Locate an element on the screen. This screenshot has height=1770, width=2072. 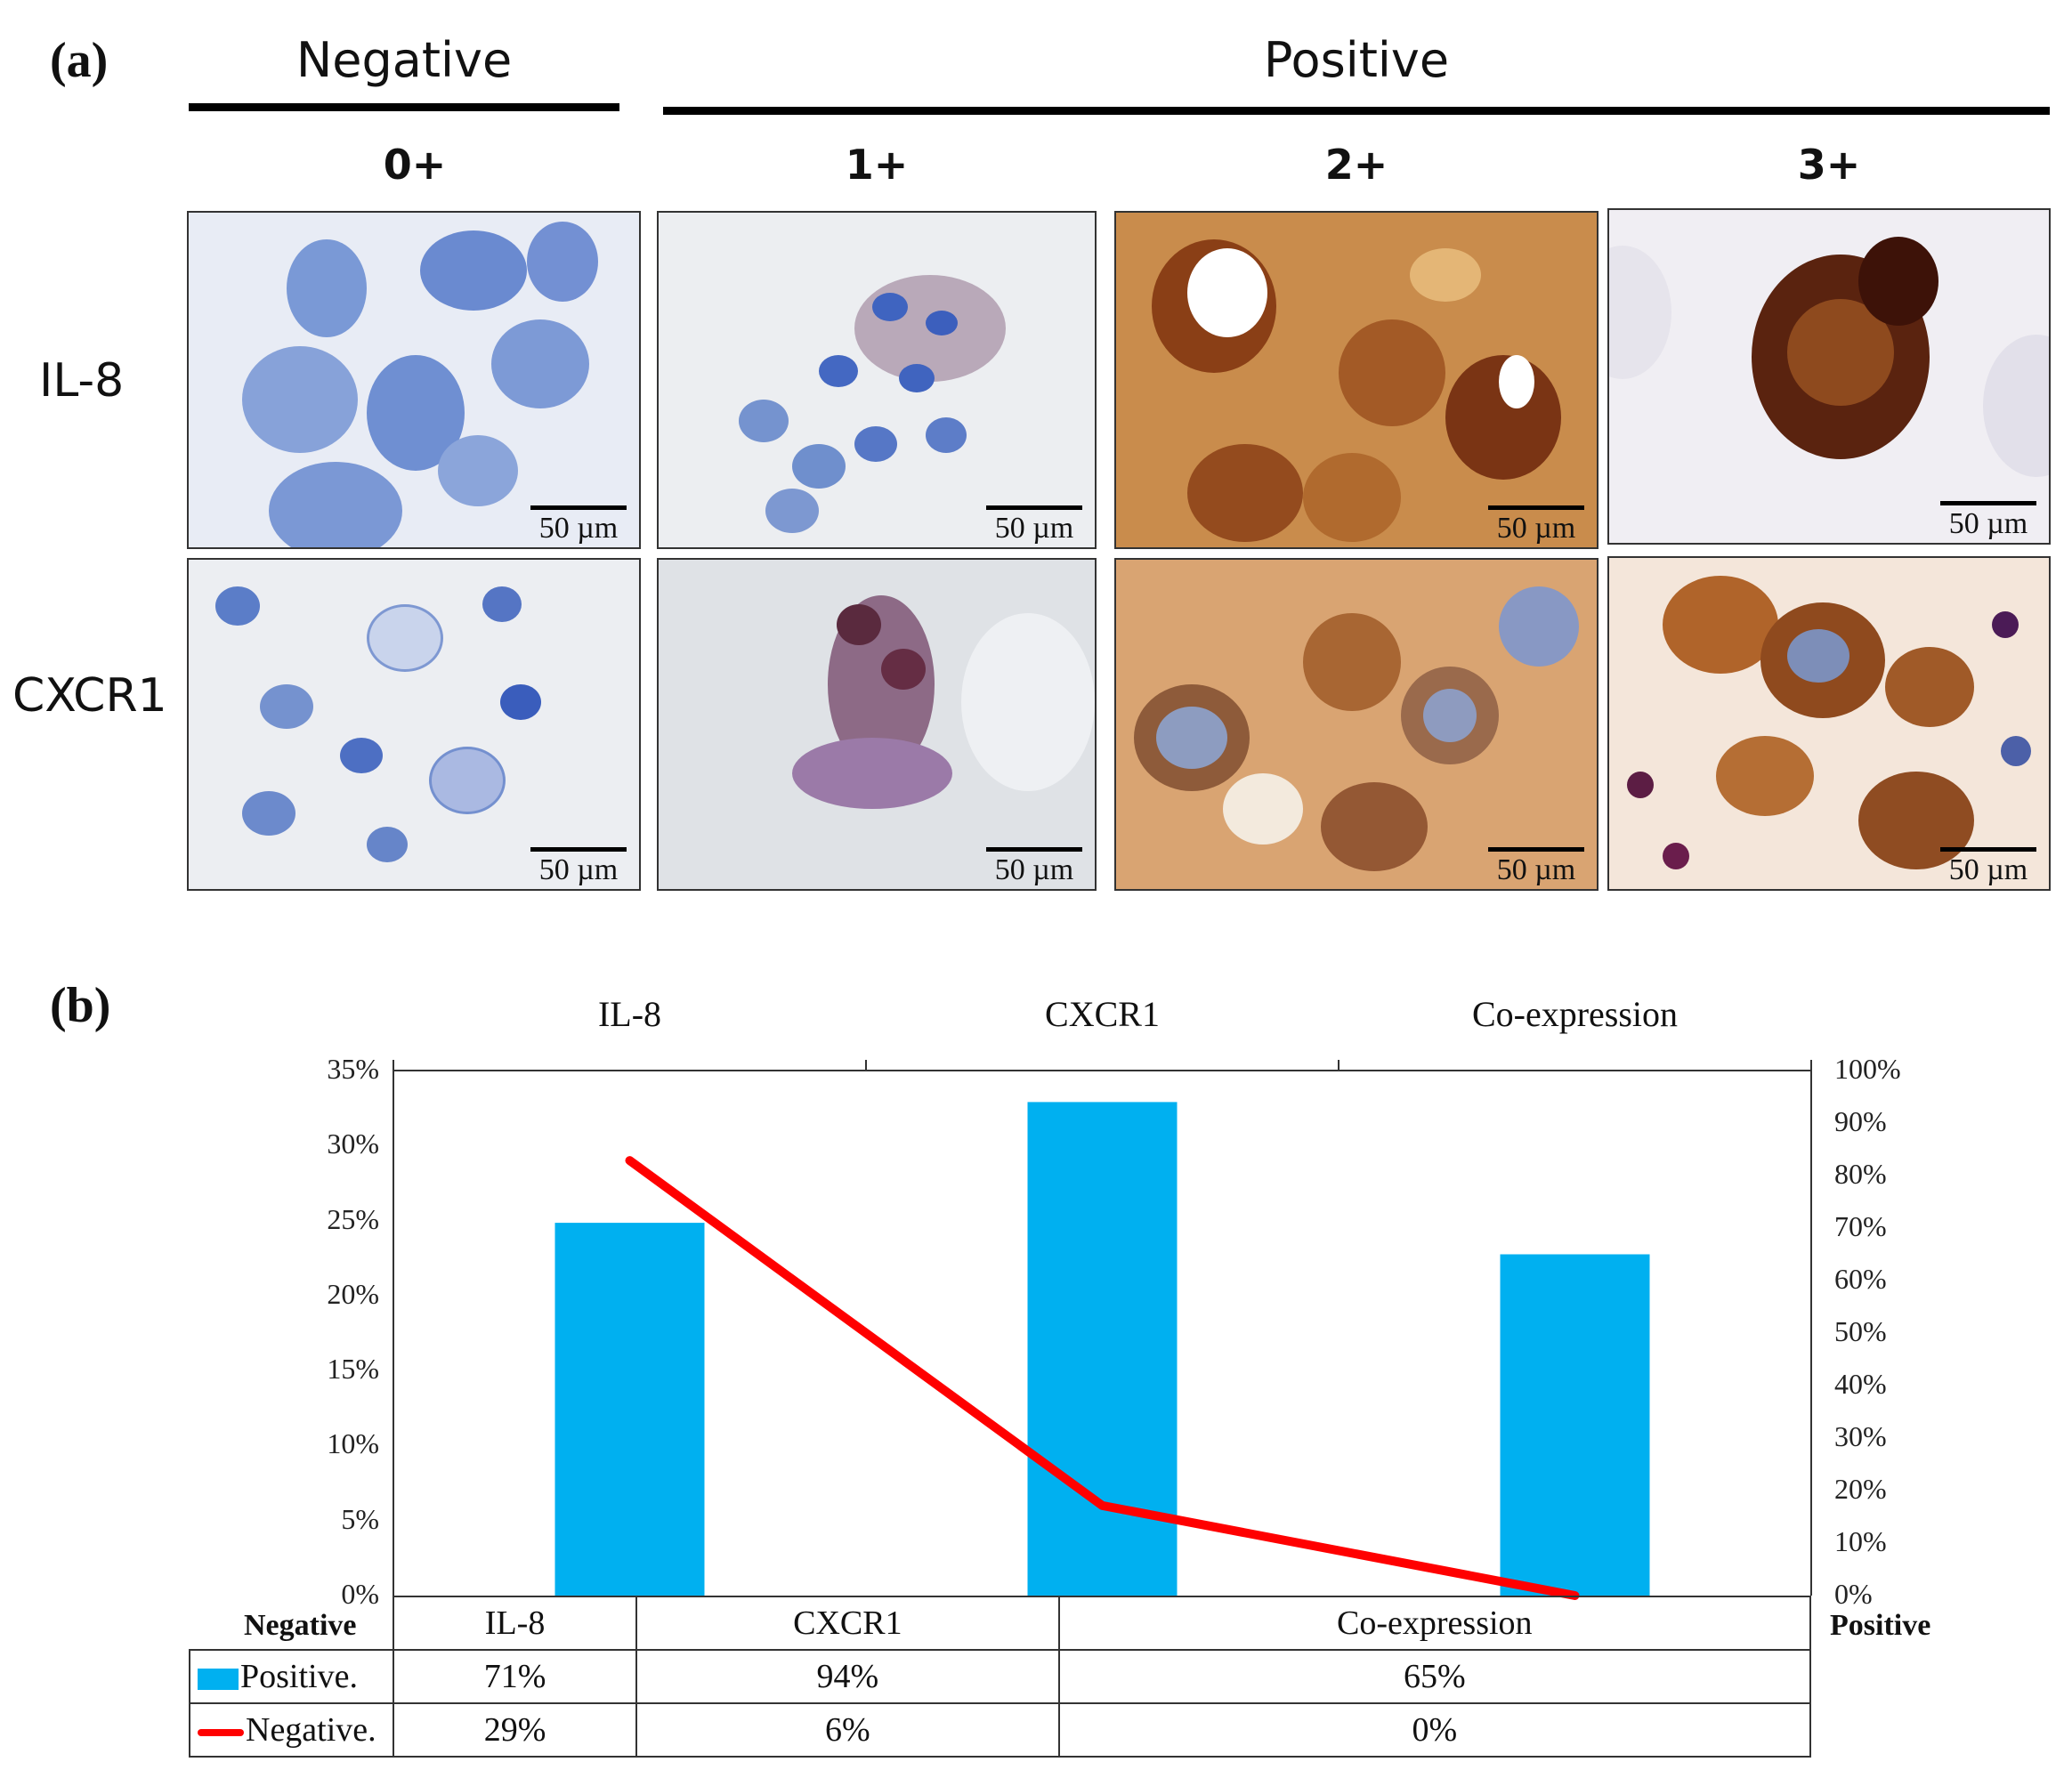
right-tick-label: 50% is located at coordinates (1860, 1331).